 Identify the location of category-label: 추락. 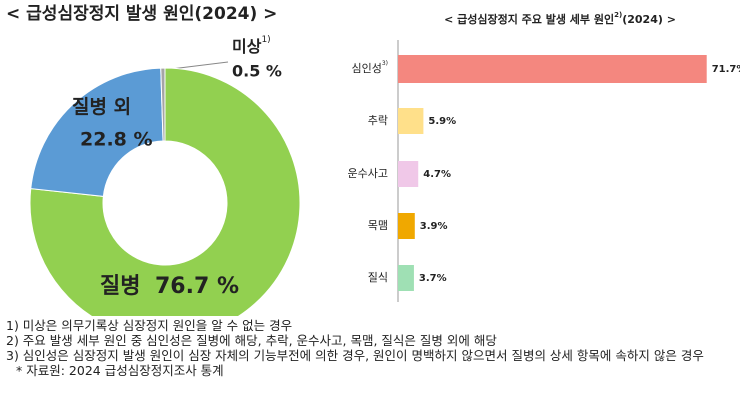
(378, 120).